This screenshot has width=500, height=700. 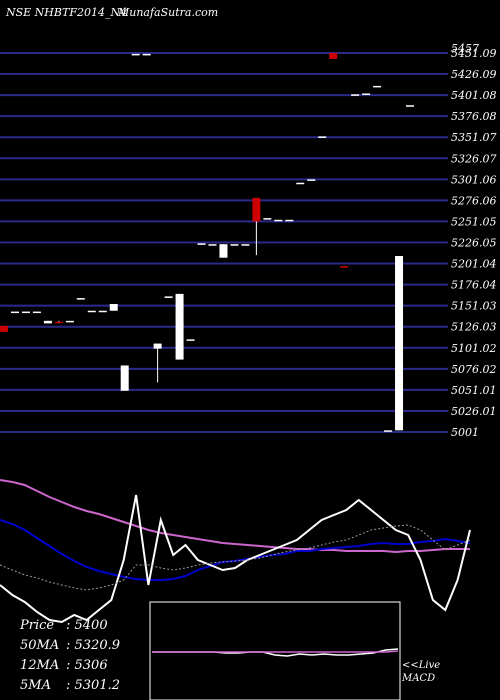 What do you see at coordinates (39, 645) in the screenshot?
I see `ma50-label: 50MA` at bounding box center [39, 645].